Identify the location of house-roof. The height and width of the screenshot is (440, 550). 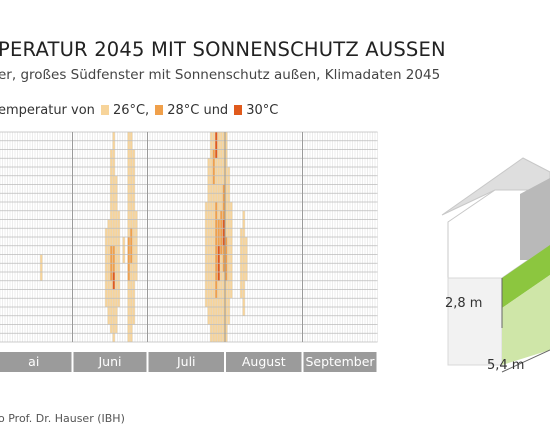
(495, 186).